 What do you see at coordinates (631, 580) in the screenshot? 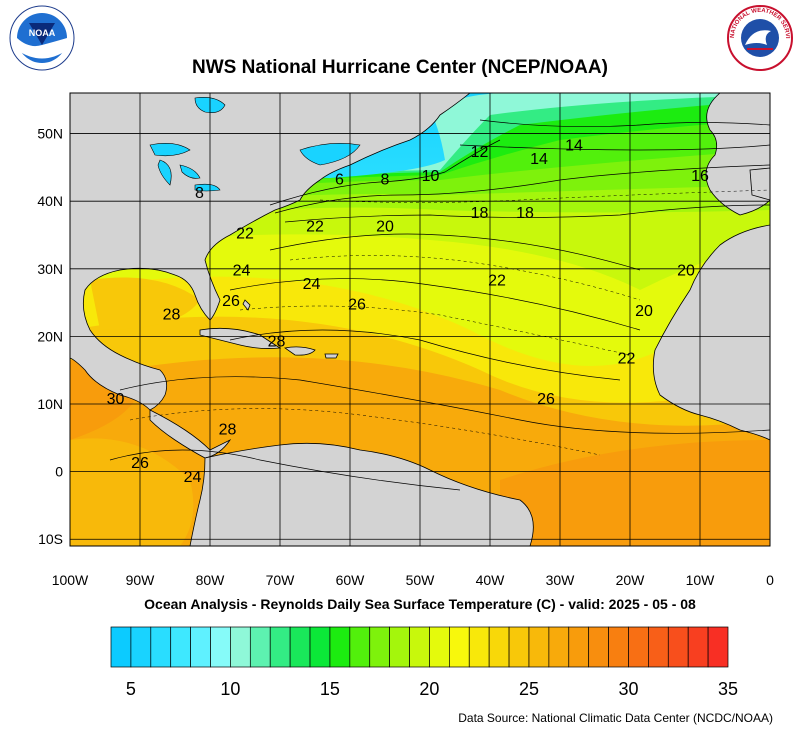
I see `lon-tick-label: 20W` at bounding box center [631, 580].